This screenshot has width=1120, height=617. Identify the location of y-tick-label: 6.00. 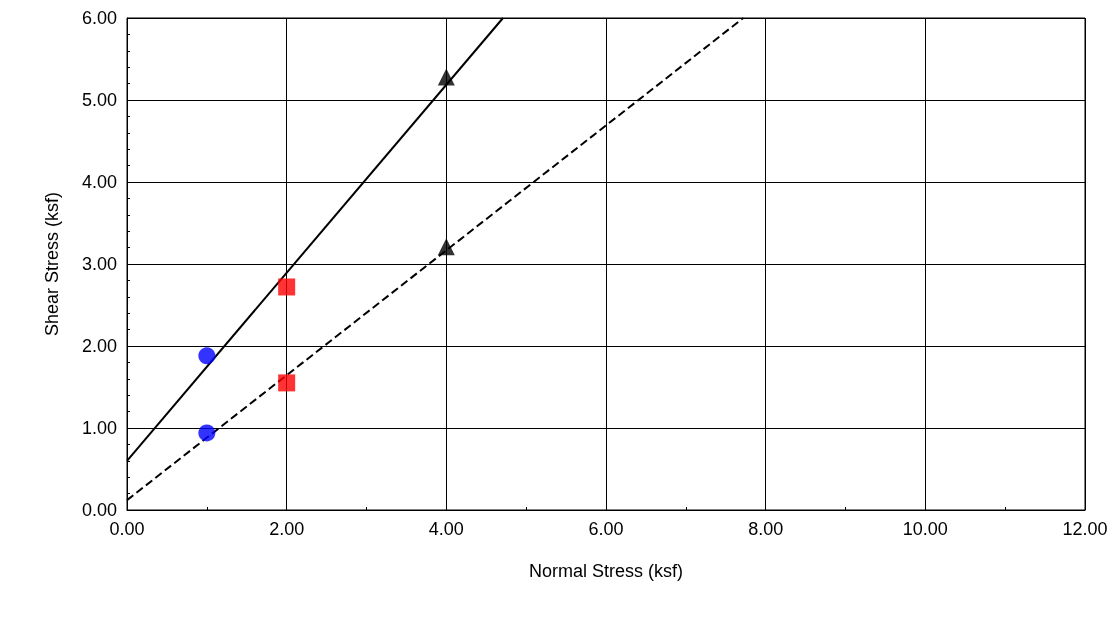
(99, 18).